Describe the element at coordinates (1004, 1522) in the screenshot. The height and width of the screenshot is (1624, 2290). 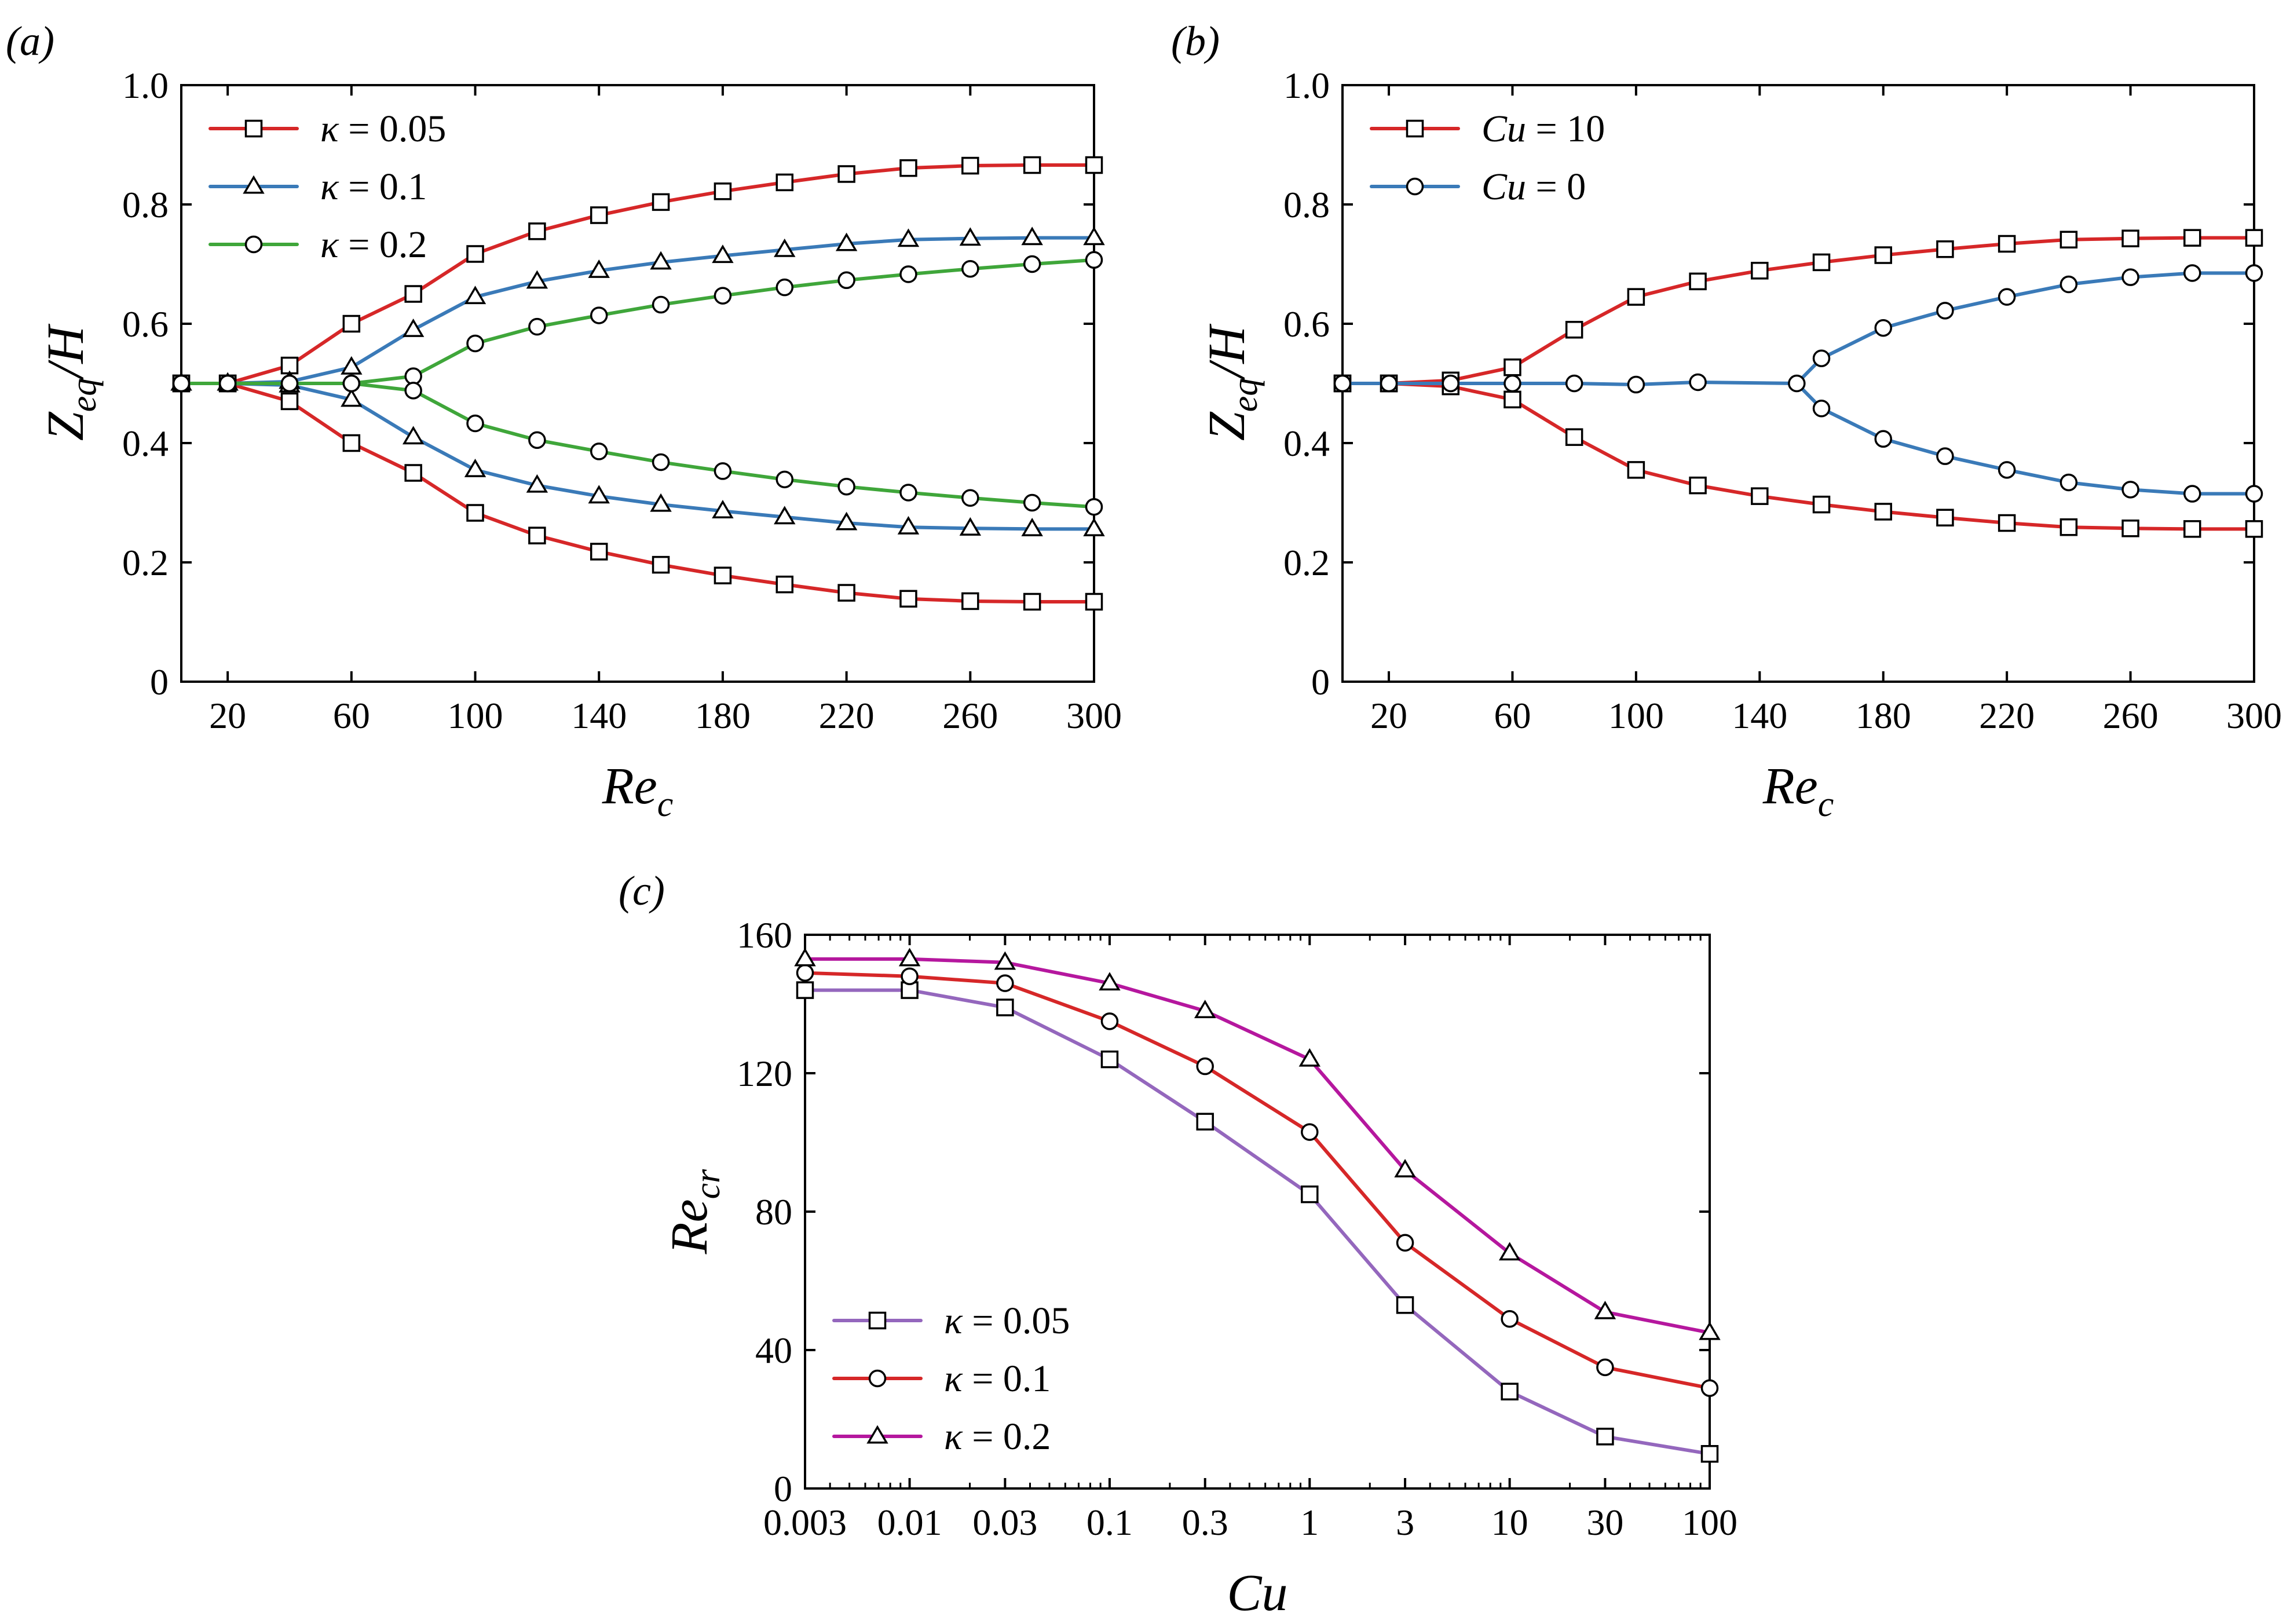
I see `x-tick-label: 0.03` at that location.